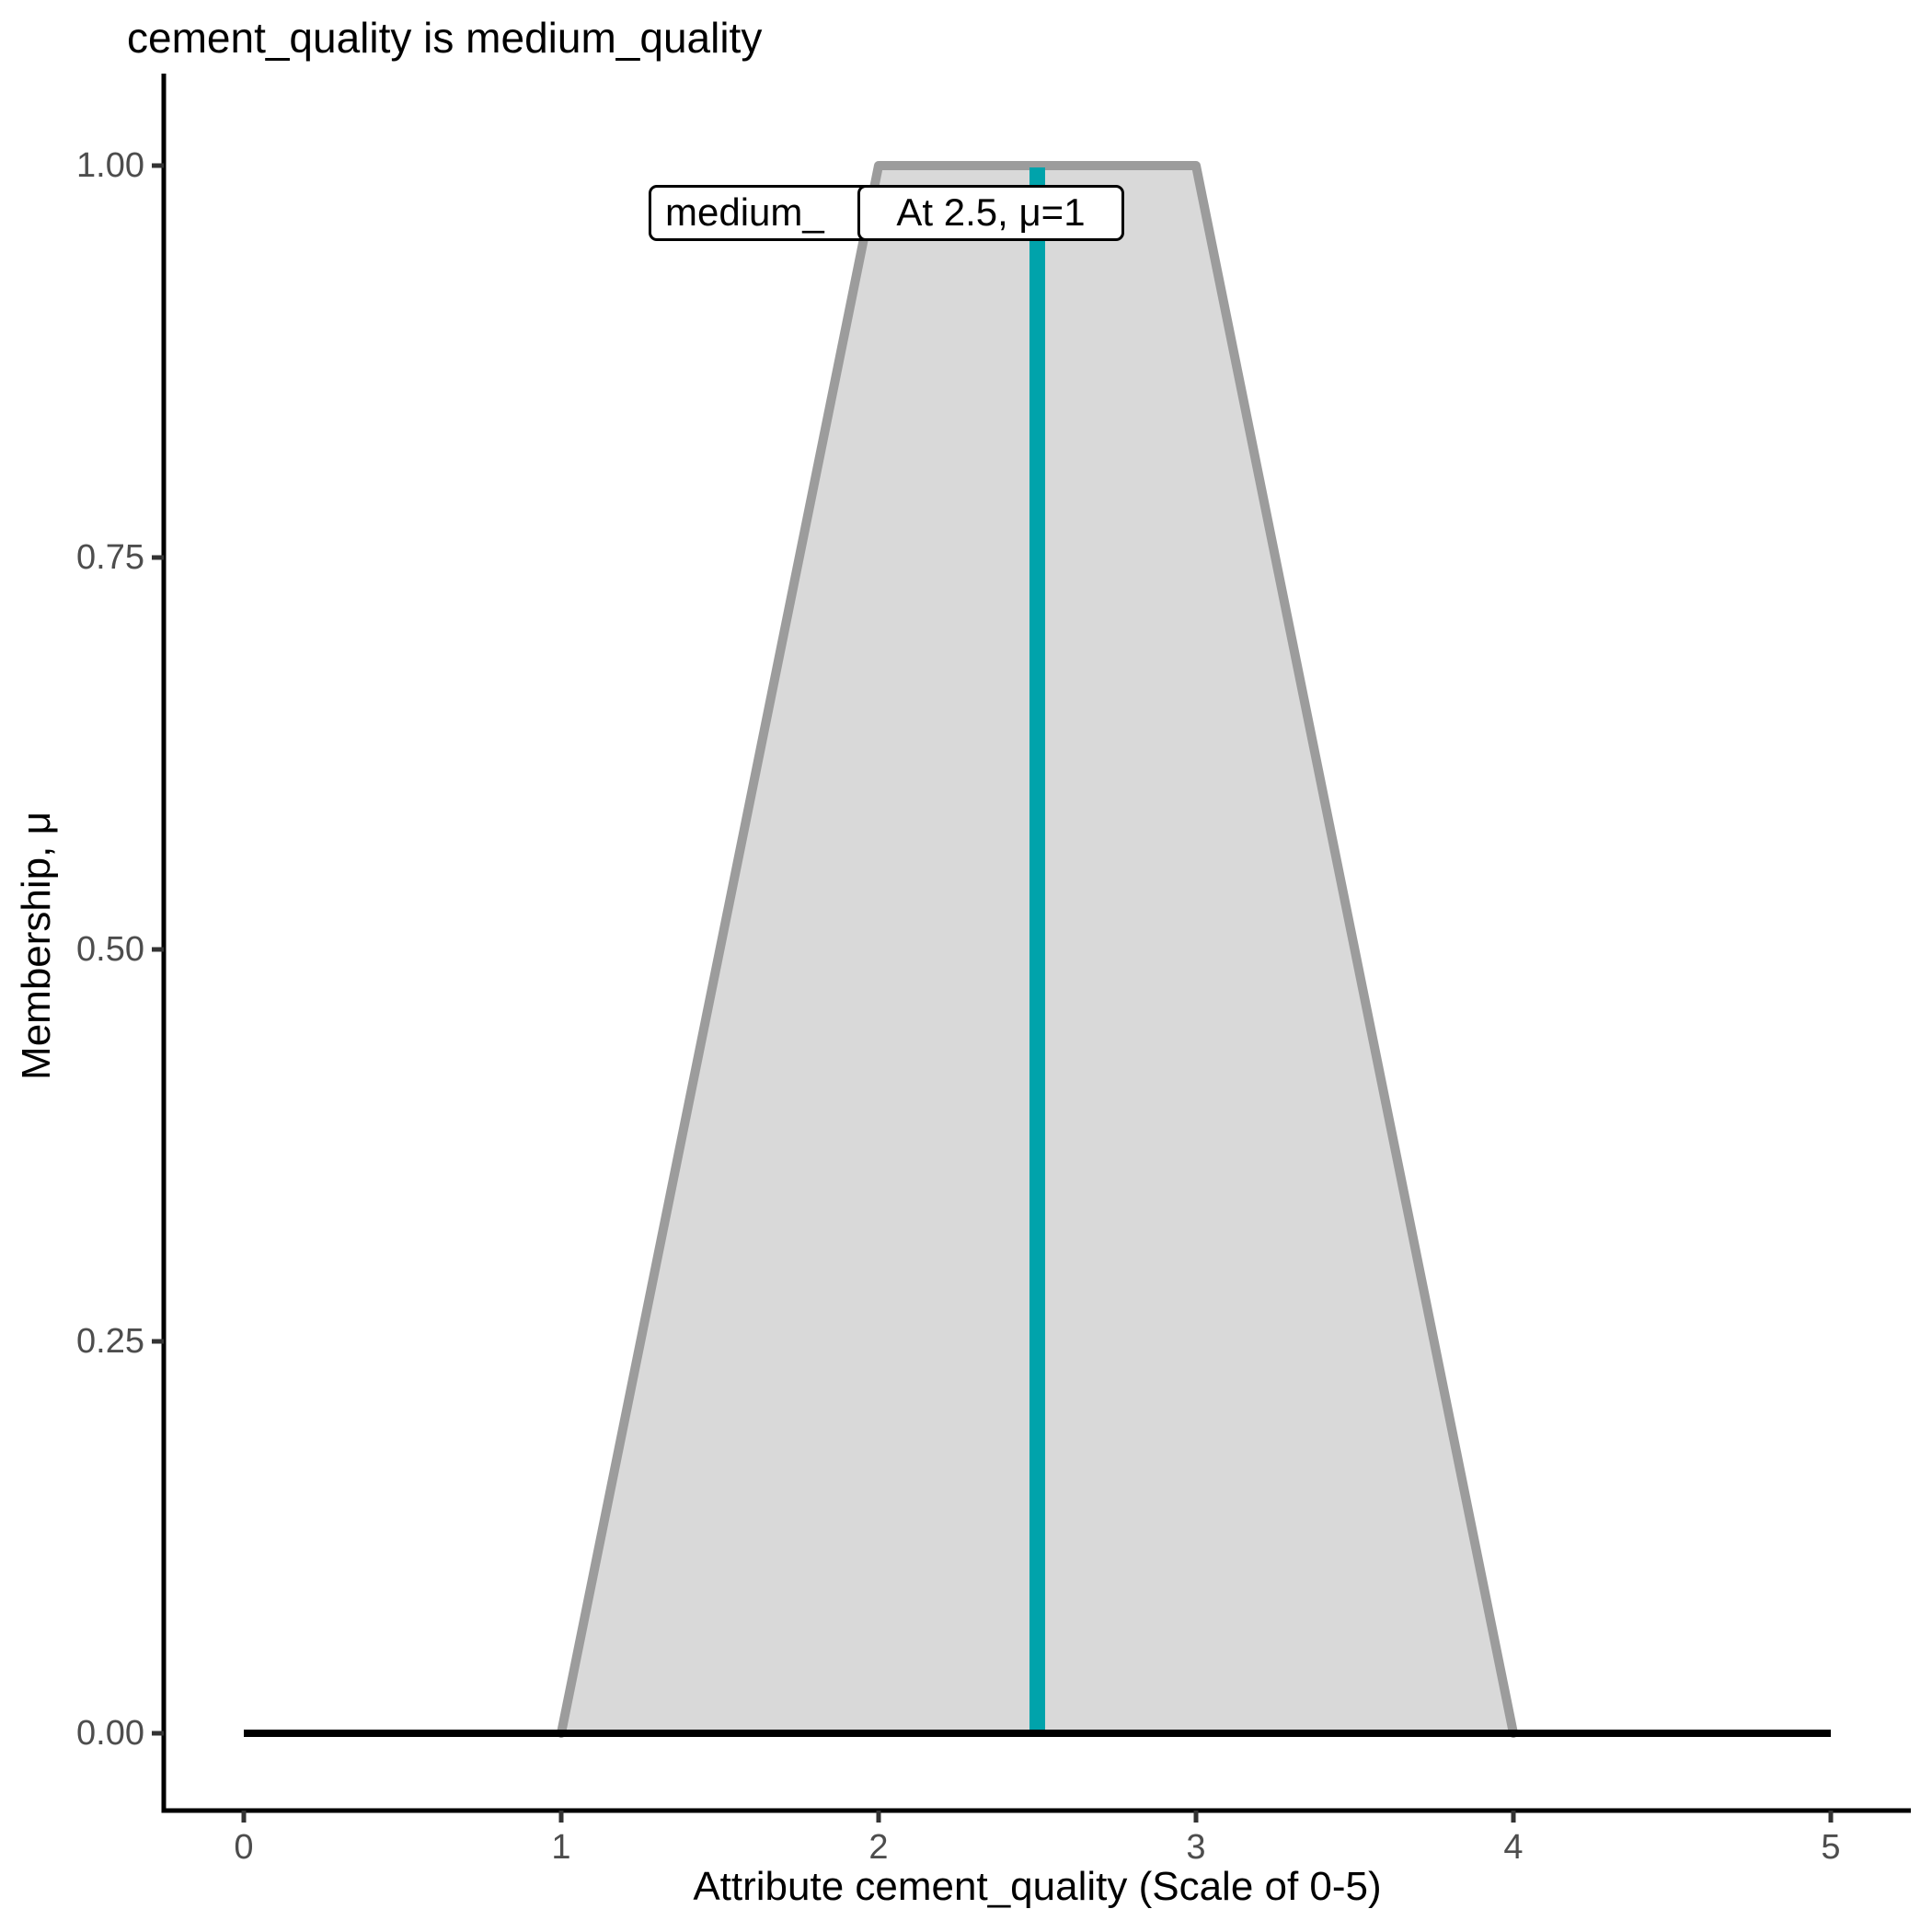 The width and height of the screenshot is (1932, 1932). Describe the element at coordinates (744, 212) in the screenshot. I see `set-name-label-text: medium_` at that location.